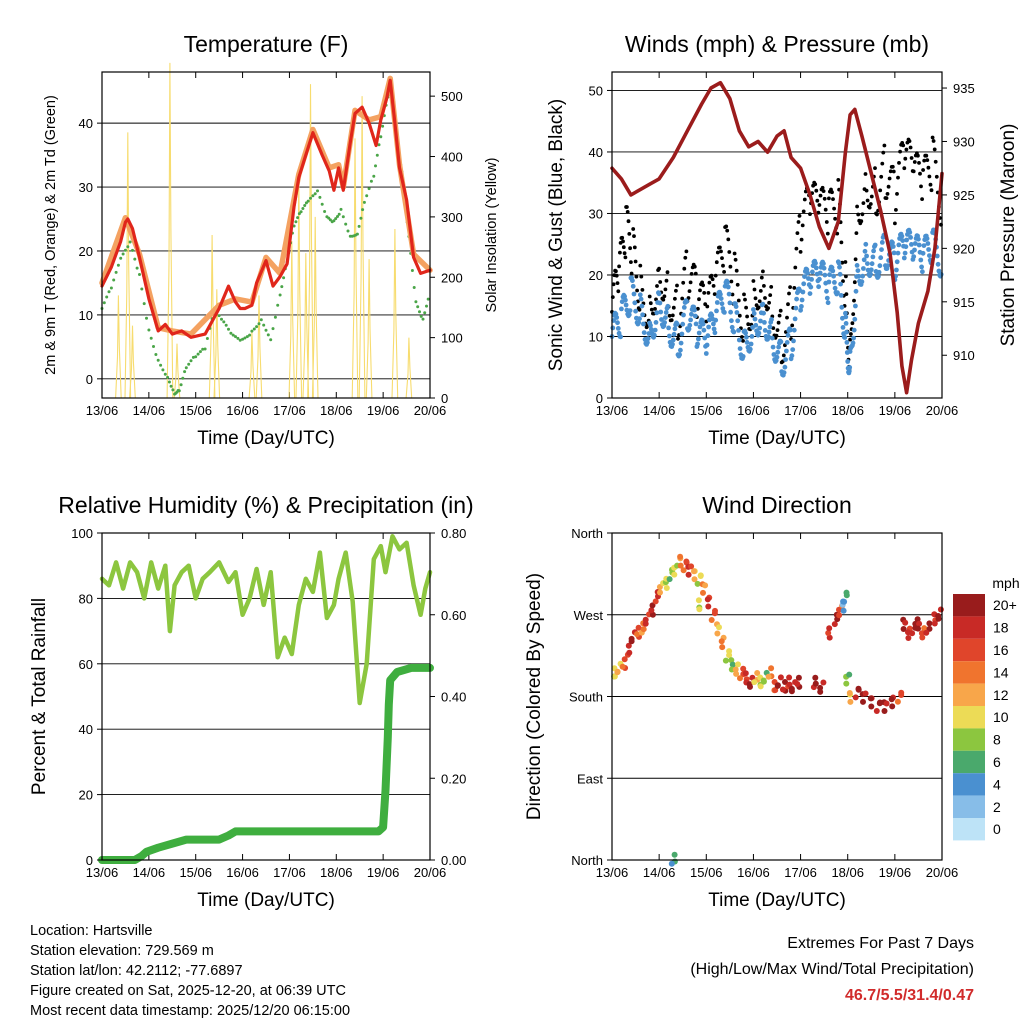 The image size is (1024, 1024). What do you see at coordinates (706, 410) in the screenshot?
I see `x-tick-label: 15/06` at bounding box center [706, 410].